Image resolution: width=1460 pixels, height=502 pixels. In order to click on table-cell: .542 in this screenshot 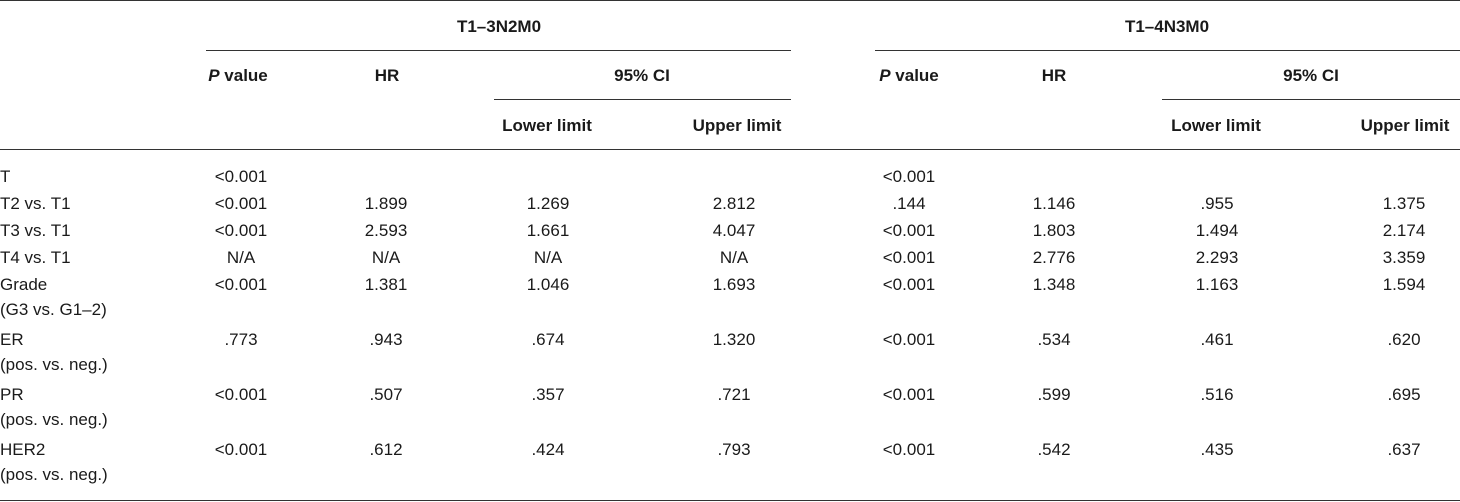, I will do `click(1054, 449)`.